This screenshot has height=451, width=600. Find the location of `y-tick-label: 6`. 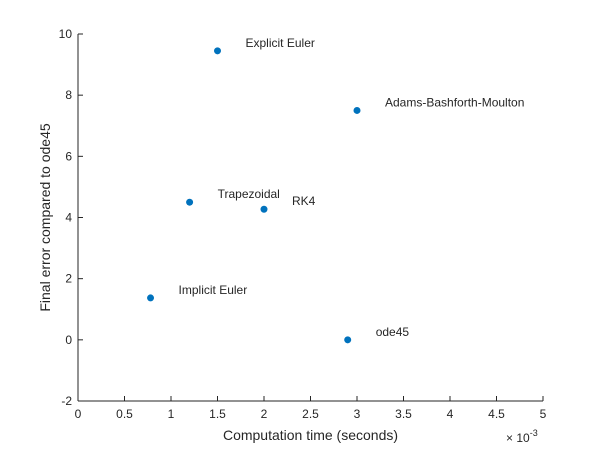

y-tick-label: 6 is located at coordinates (68, 156).